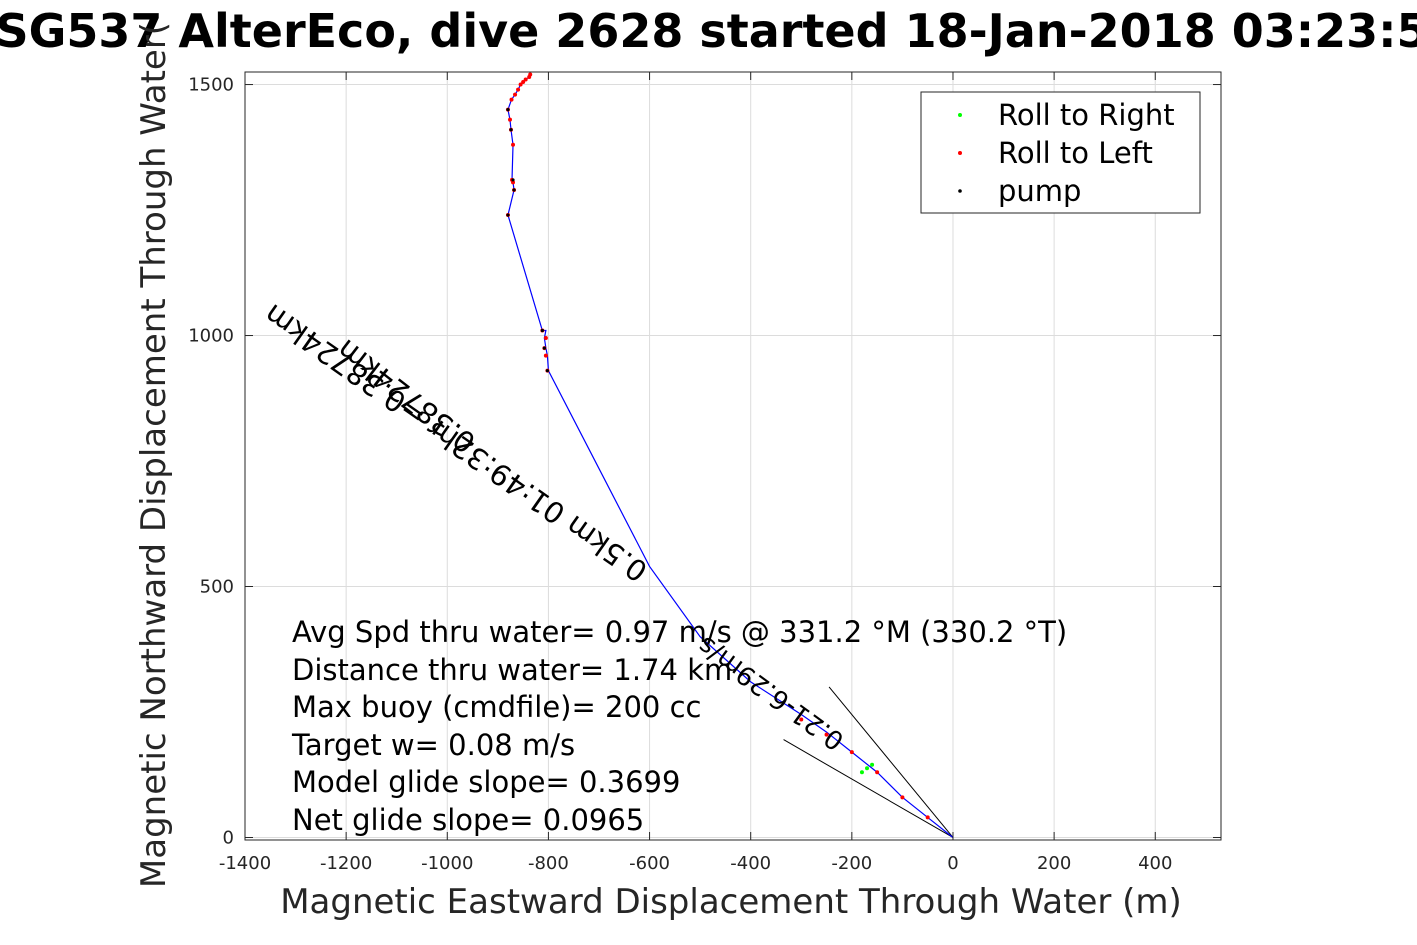 Image resolution: width=1417 pixels, height=945 pixels. Describe the element at coordinates (486, 782) in the screenshot. I see `annotation-model-glide: Model glide slope= 0.3699` at that location.